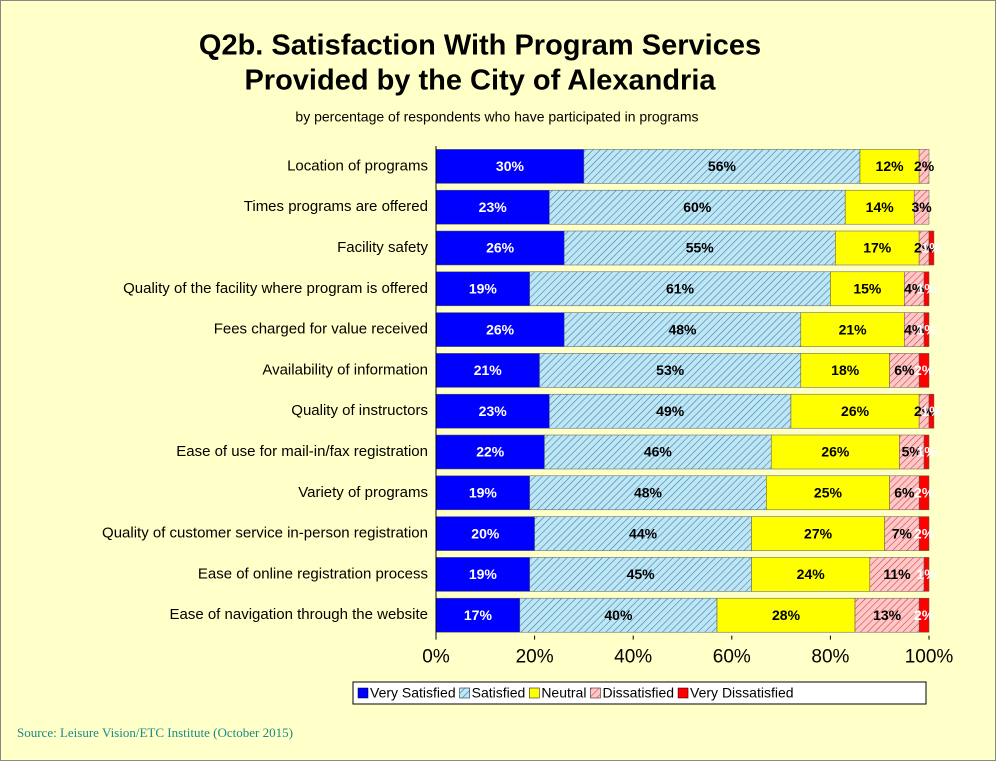  I want to click on x-tick-label: 0%, so click(436, 657).